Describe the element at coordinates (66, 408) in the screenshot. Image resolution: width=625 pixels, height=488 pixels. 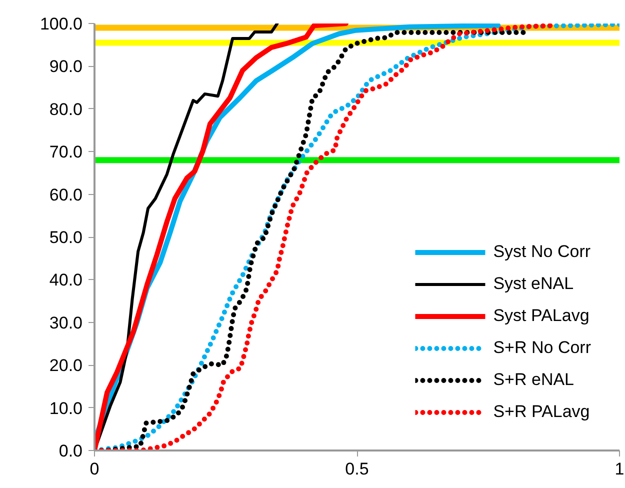
I see `y-tick-label: 10.0` at that location.